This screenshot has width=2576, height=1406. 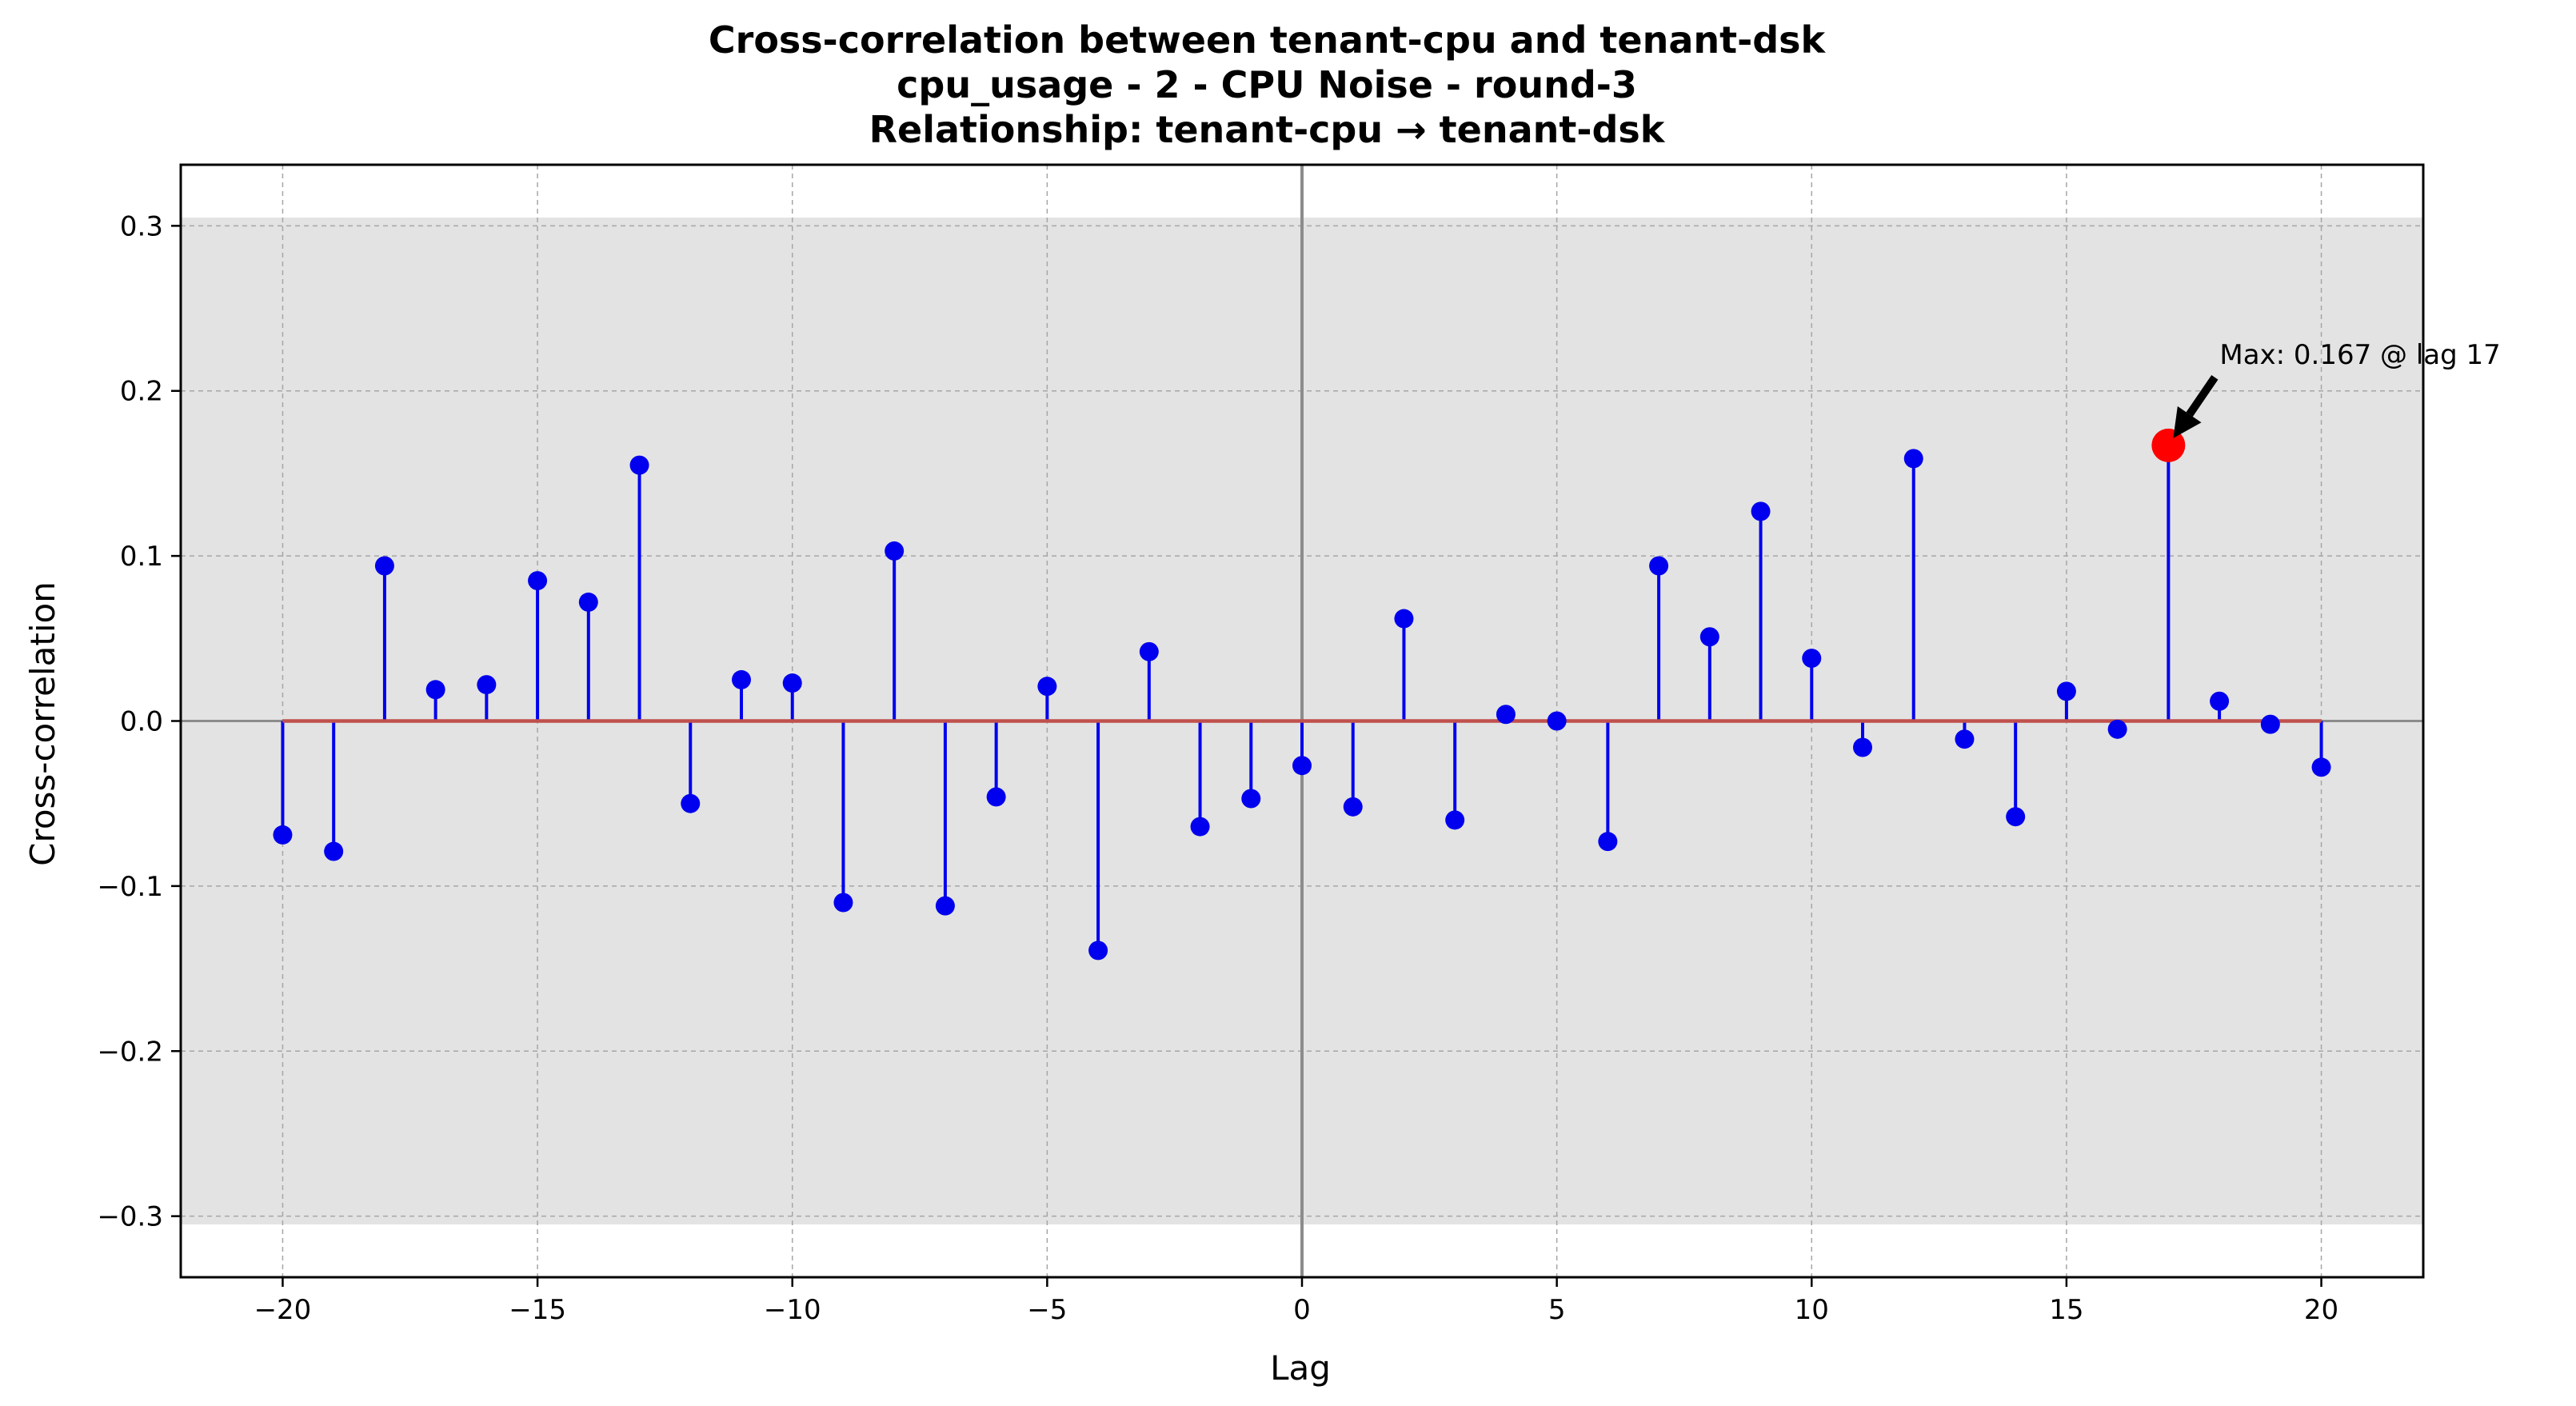 What do you see at coordinates (2188, 421) in the screenshot?
I see `annotation-arrow-head` at bounding box center [2188, 421].